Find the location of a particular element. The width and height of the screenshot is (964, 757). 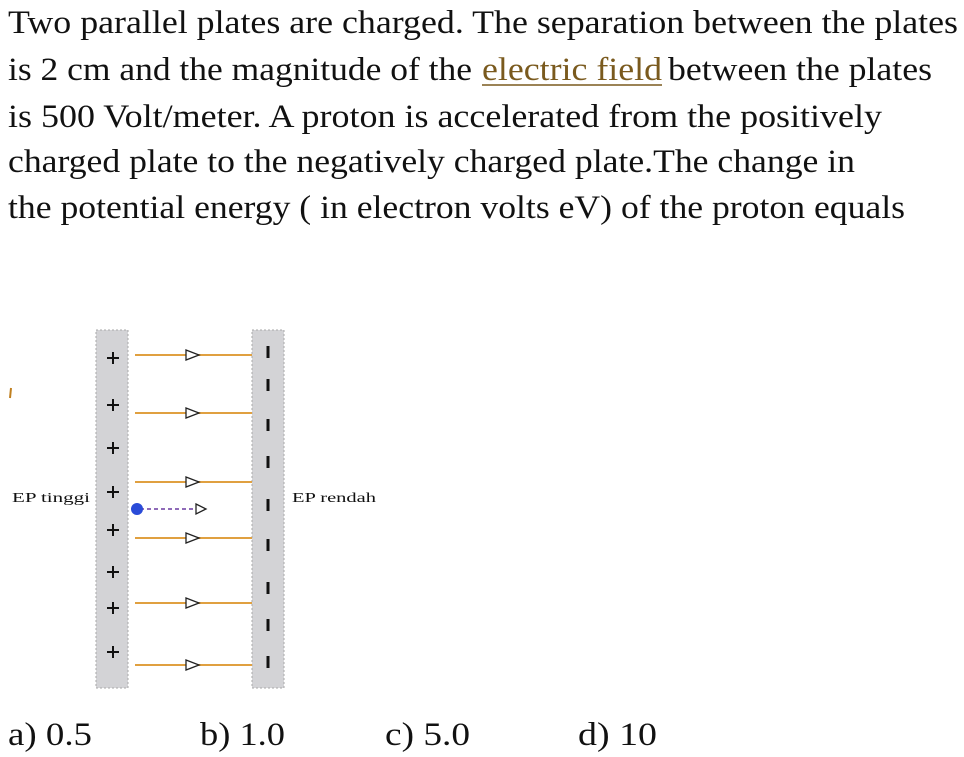

question-line: is 2 cm and the magnitude of the is located at coordinates (240, 70).